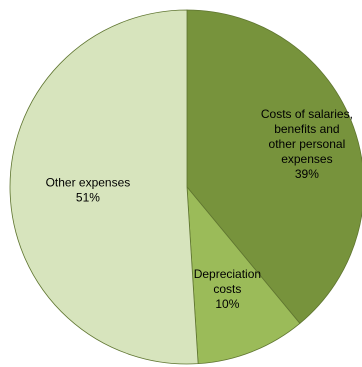 The width and height of the screenshot is (362, 367). What do you see at coordinates (88, 183) in the screenshot?
I see `slice-name-line: Other expenses` at bounding box center [88, 183].